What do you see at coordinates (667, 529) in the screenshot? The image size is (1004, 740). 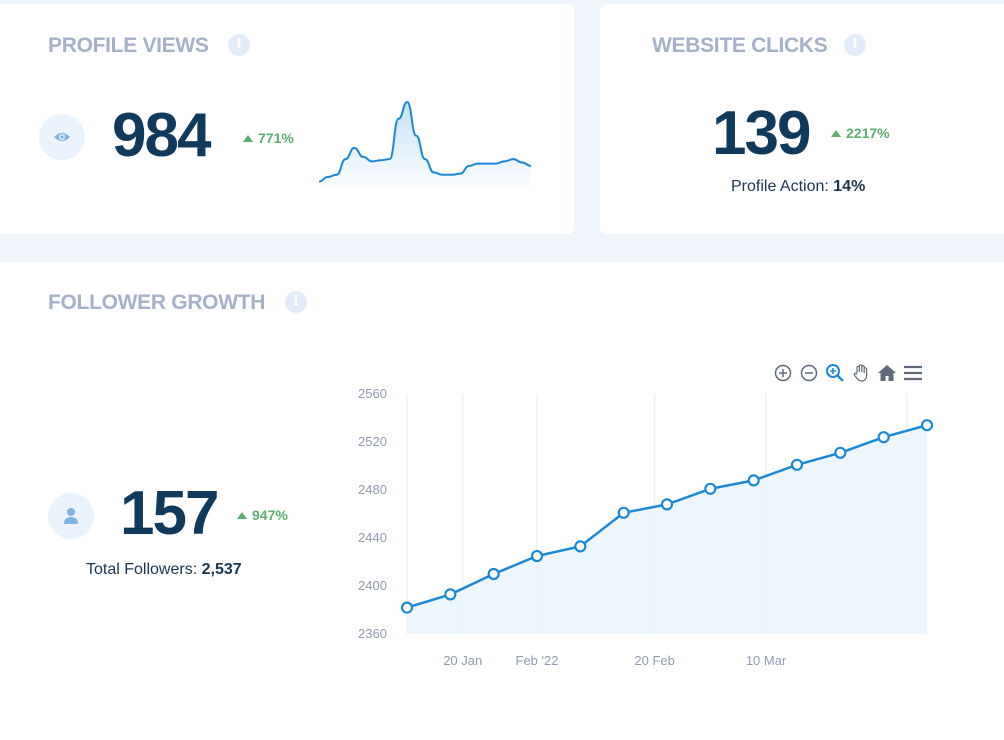 I see `series-area` at bounding box center [667, 529].